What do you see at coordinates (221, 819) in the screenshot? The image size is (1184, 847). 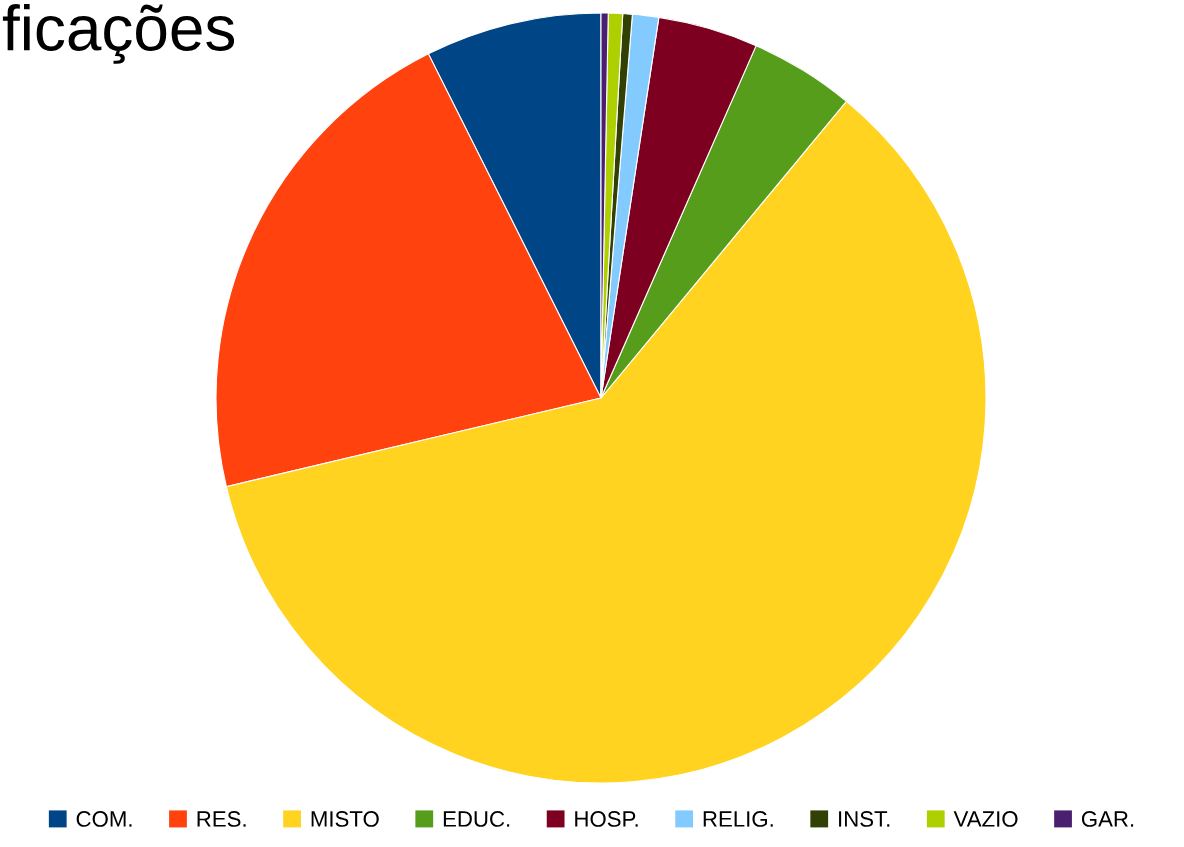 I see `legend-label: RES.` at bounding box center [221, 819].